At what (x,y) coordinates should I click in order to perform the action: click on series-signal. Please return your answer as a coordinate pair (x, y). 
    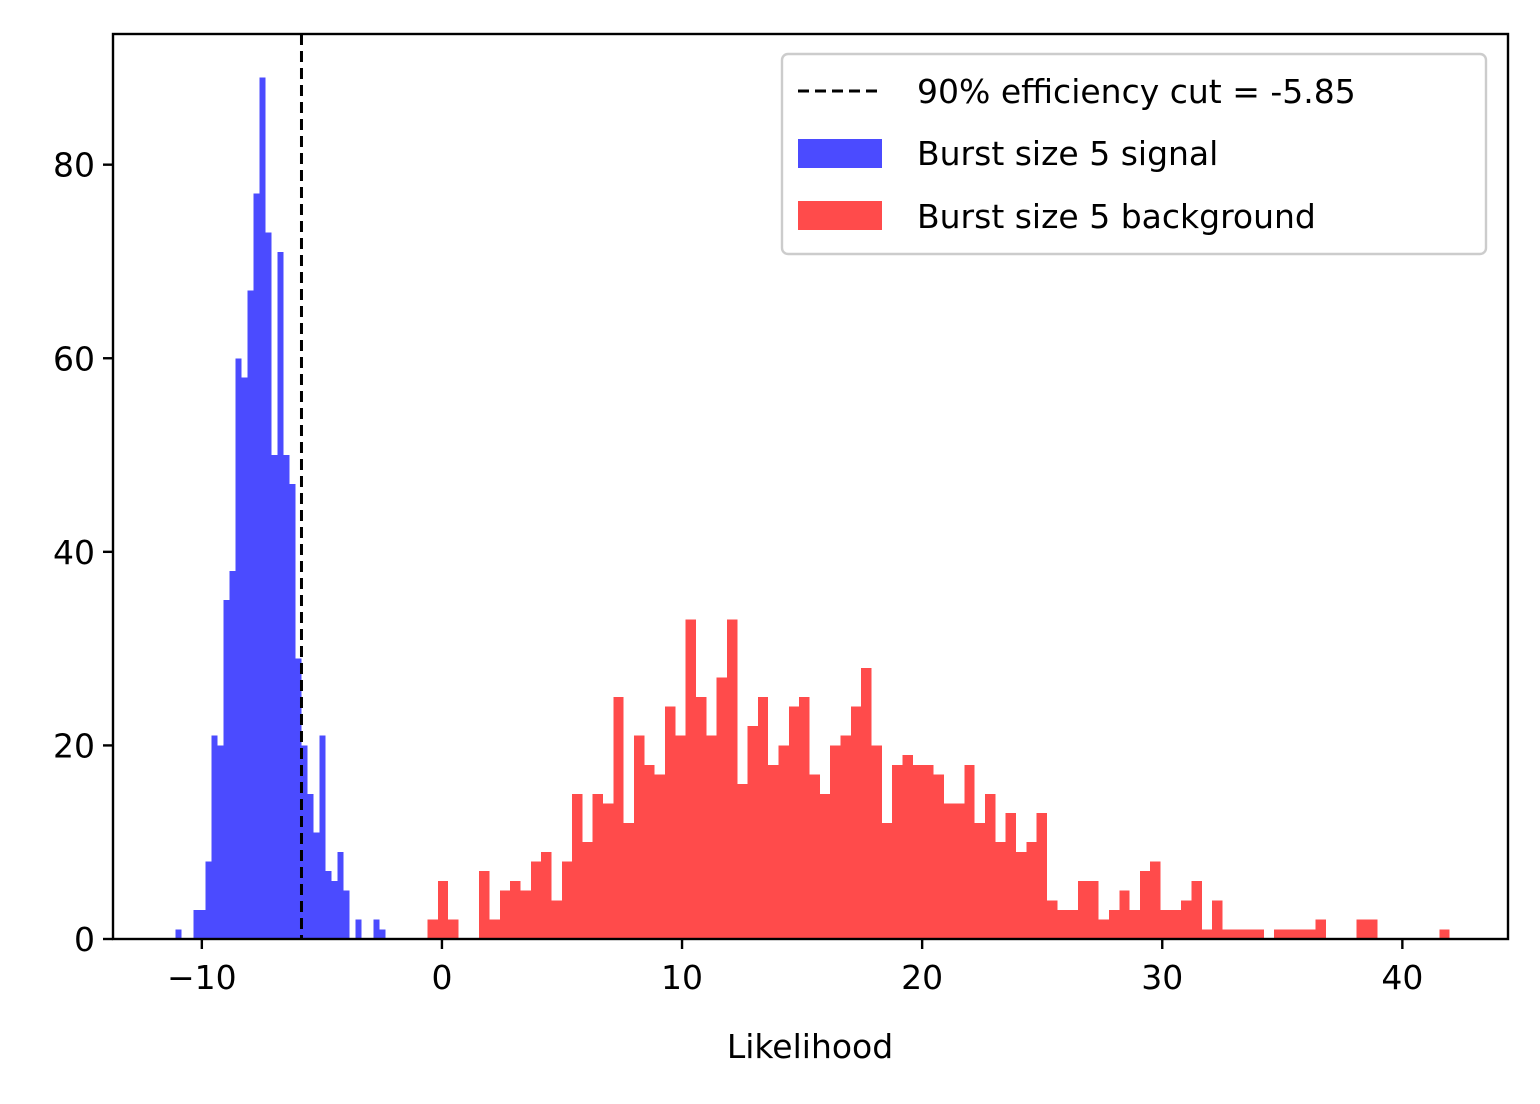
    Looking at the image, I should click on (310, 508).